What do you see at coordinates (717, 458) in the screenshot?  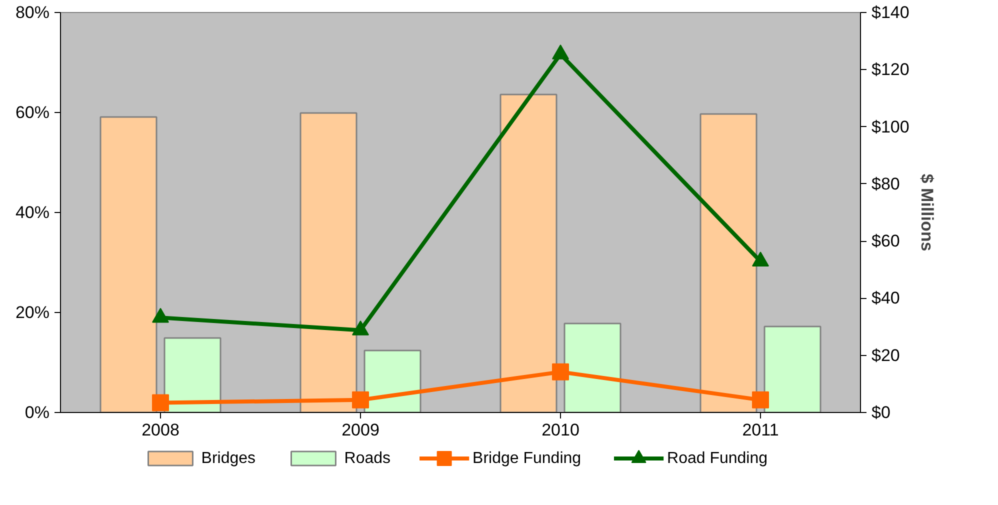 I see `legend-label: Road Funding` at bounding box center [717, 458].